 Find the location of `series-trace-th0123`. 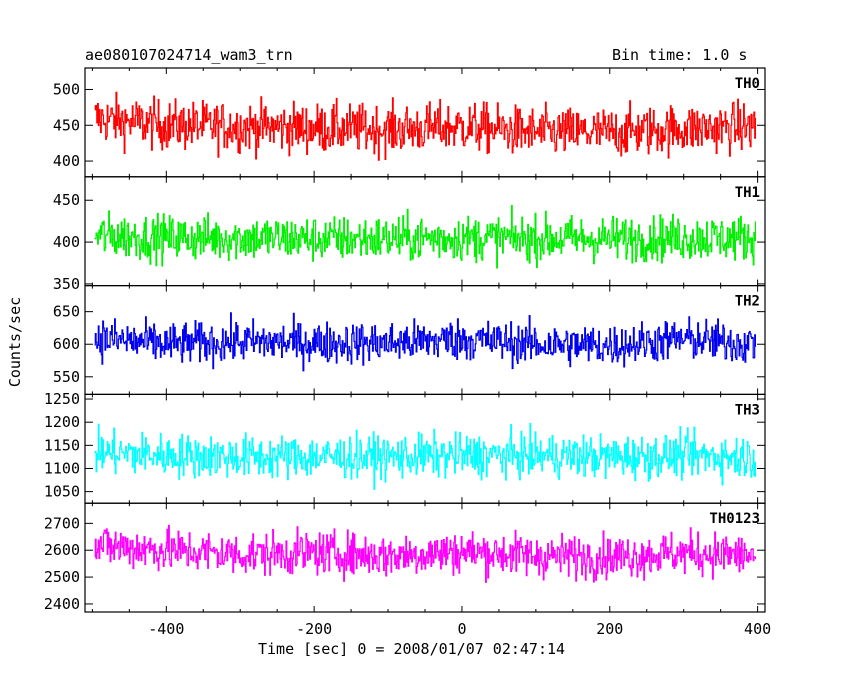

series-trace-th0123 is located at coordinates (425, 553).